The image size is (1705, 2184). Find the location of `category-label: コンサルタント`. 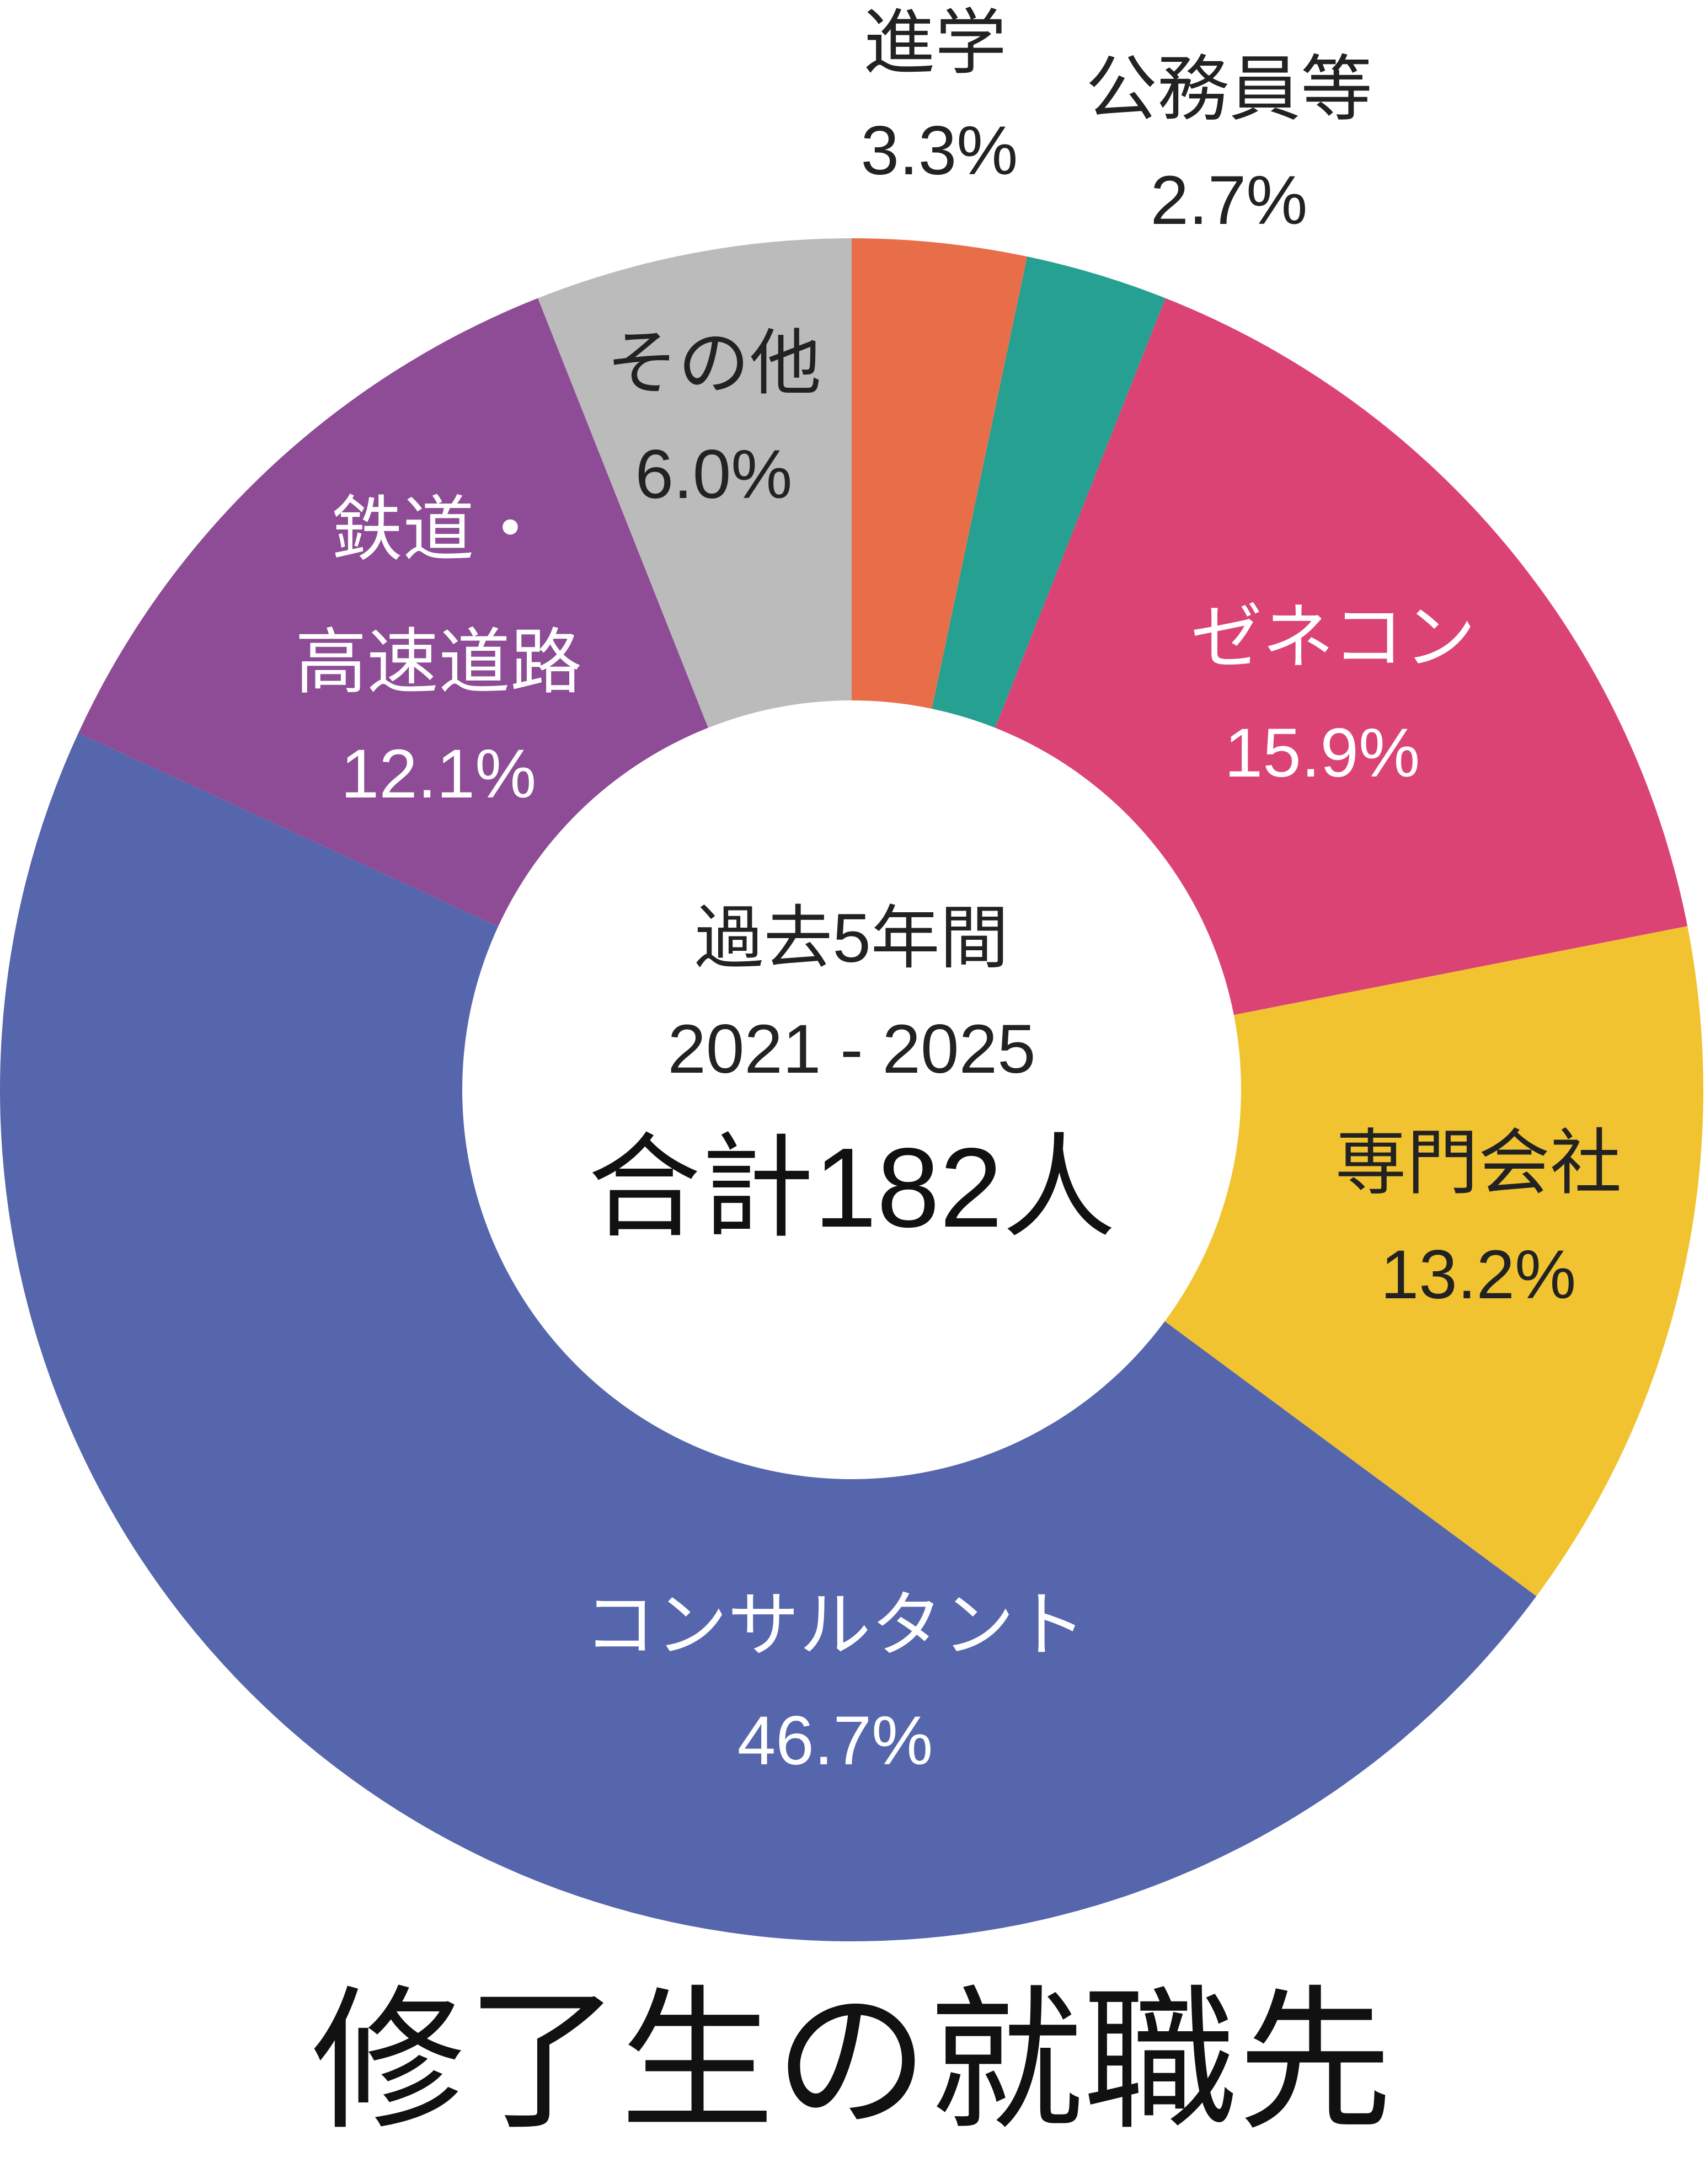

category-label: コンサルタント is located at coordinates (835, 1625).